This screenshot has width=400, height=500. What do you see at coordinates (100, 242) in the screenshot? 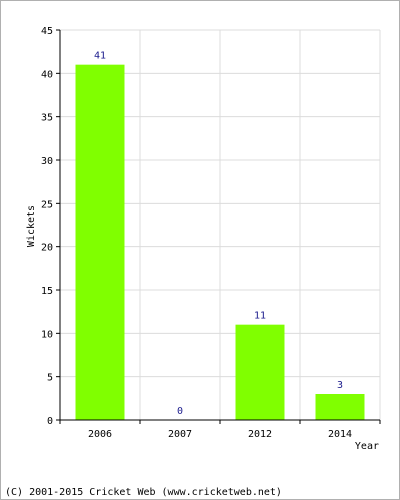
I see `bar-2006` at bounding box center [100, 242].